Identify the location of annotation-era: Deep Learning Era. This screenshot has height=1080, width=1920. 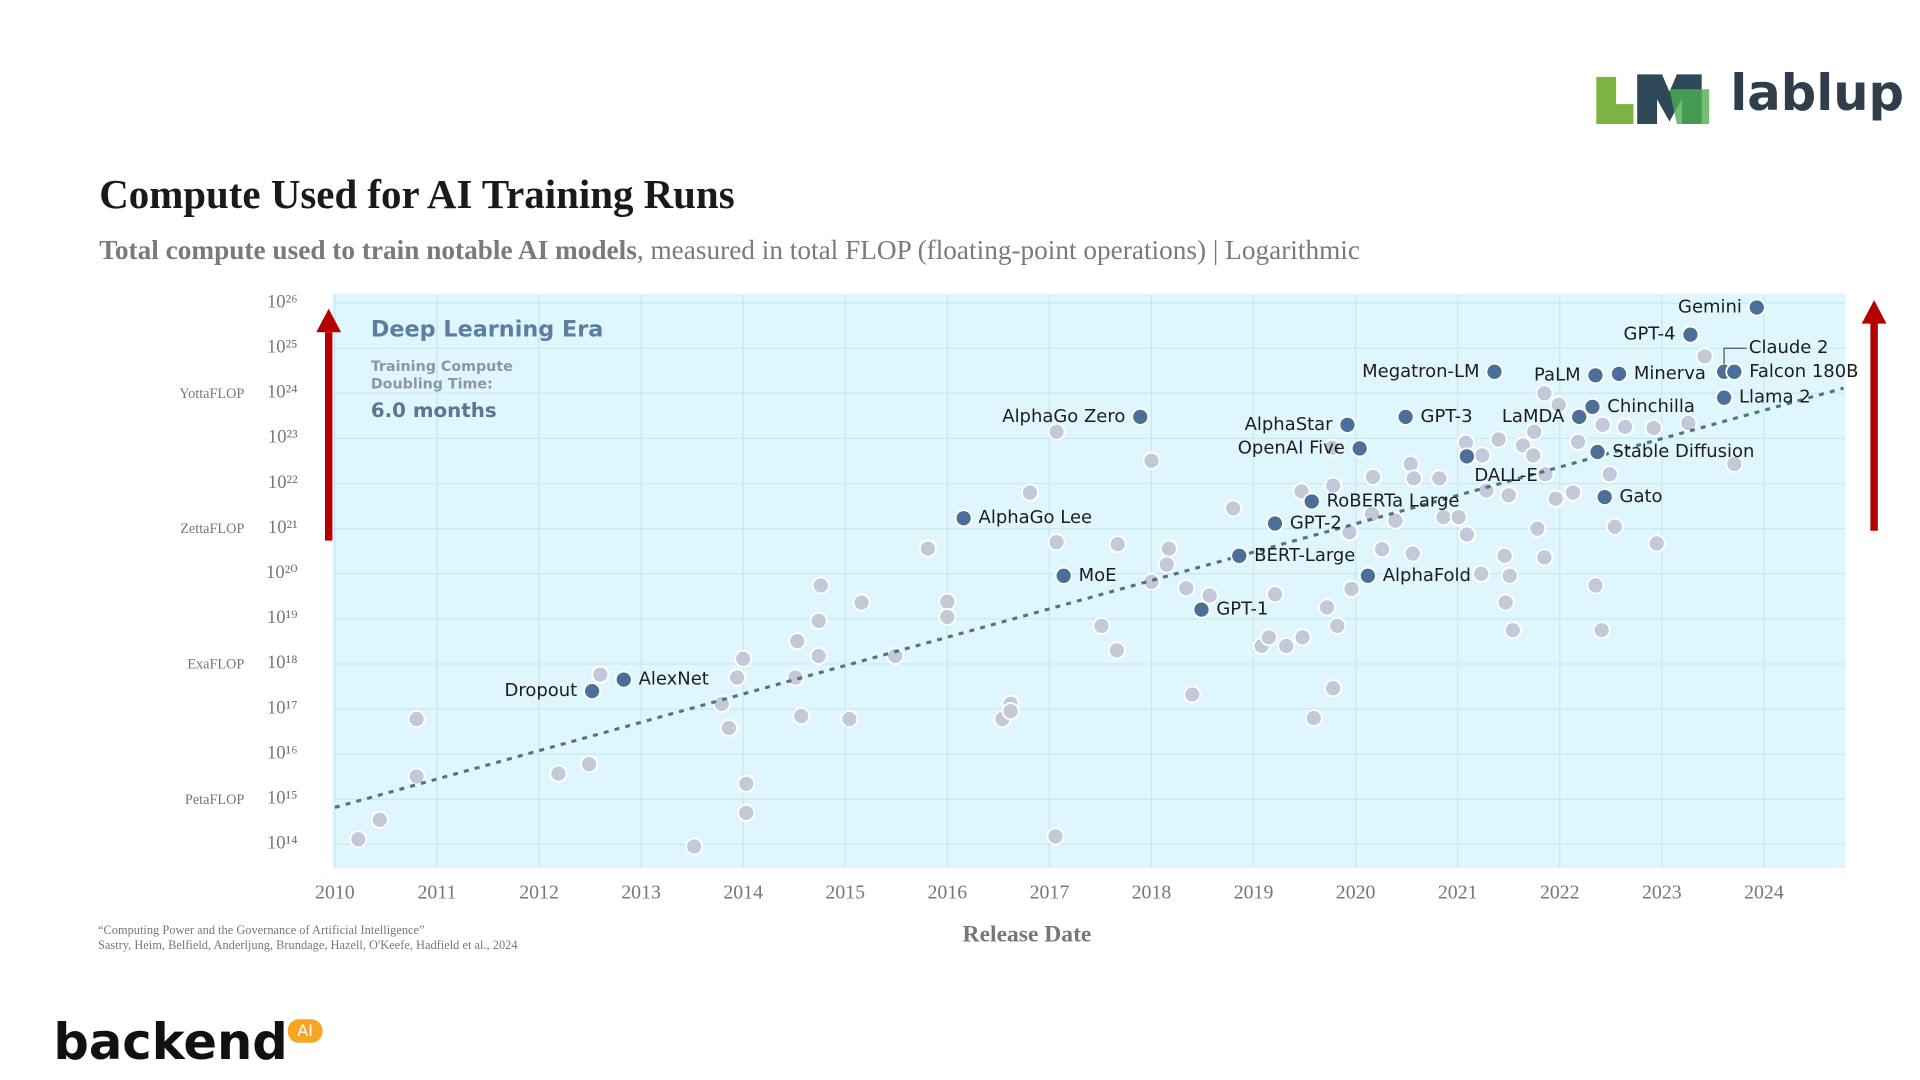
(487, 329).